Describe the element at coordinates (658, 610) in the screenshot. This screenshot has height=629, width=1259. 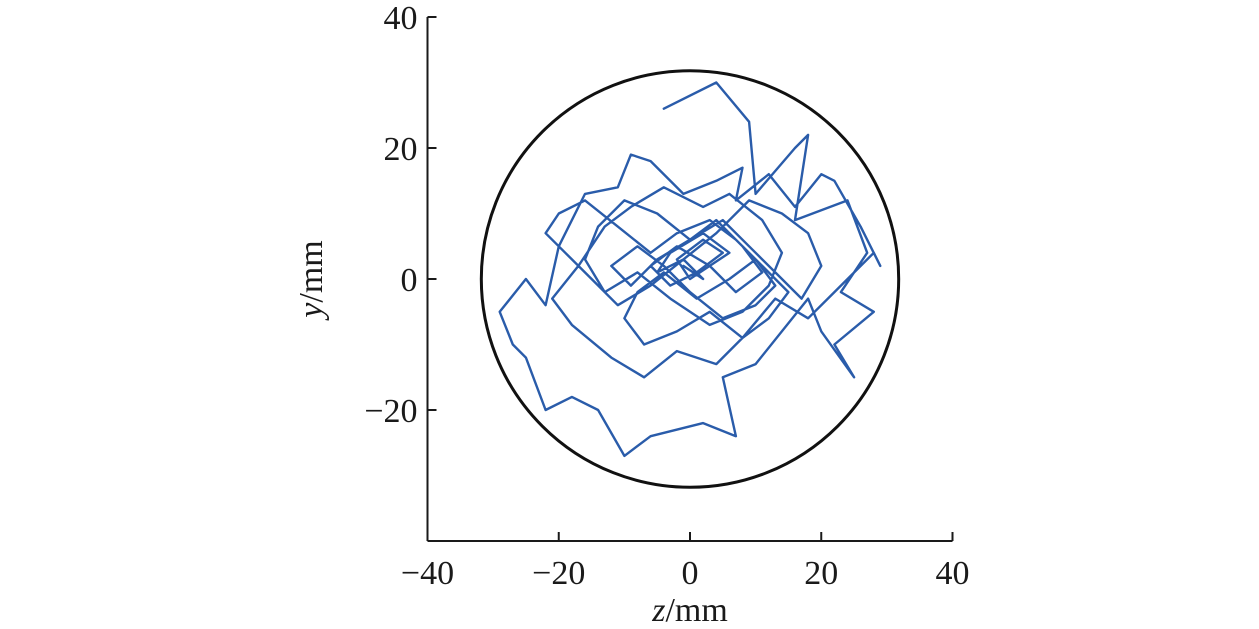
I see `x-axis-variable: z` at that location.